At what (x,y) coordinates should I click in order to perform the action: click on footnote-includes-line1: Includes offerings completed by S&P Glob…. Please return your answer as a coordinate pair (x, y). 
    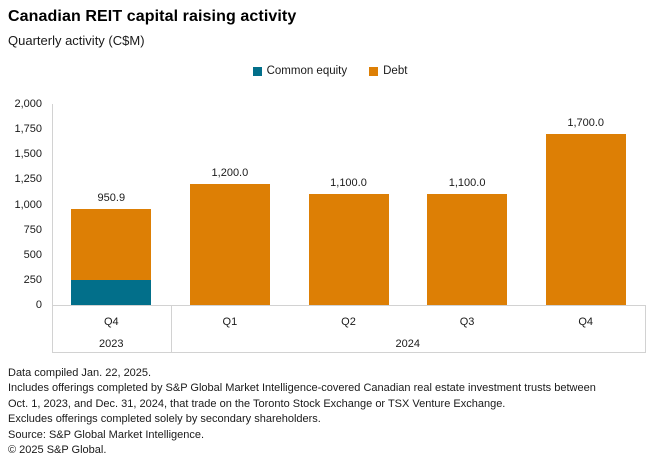
    Looking at the image, I should click on (302, 388).